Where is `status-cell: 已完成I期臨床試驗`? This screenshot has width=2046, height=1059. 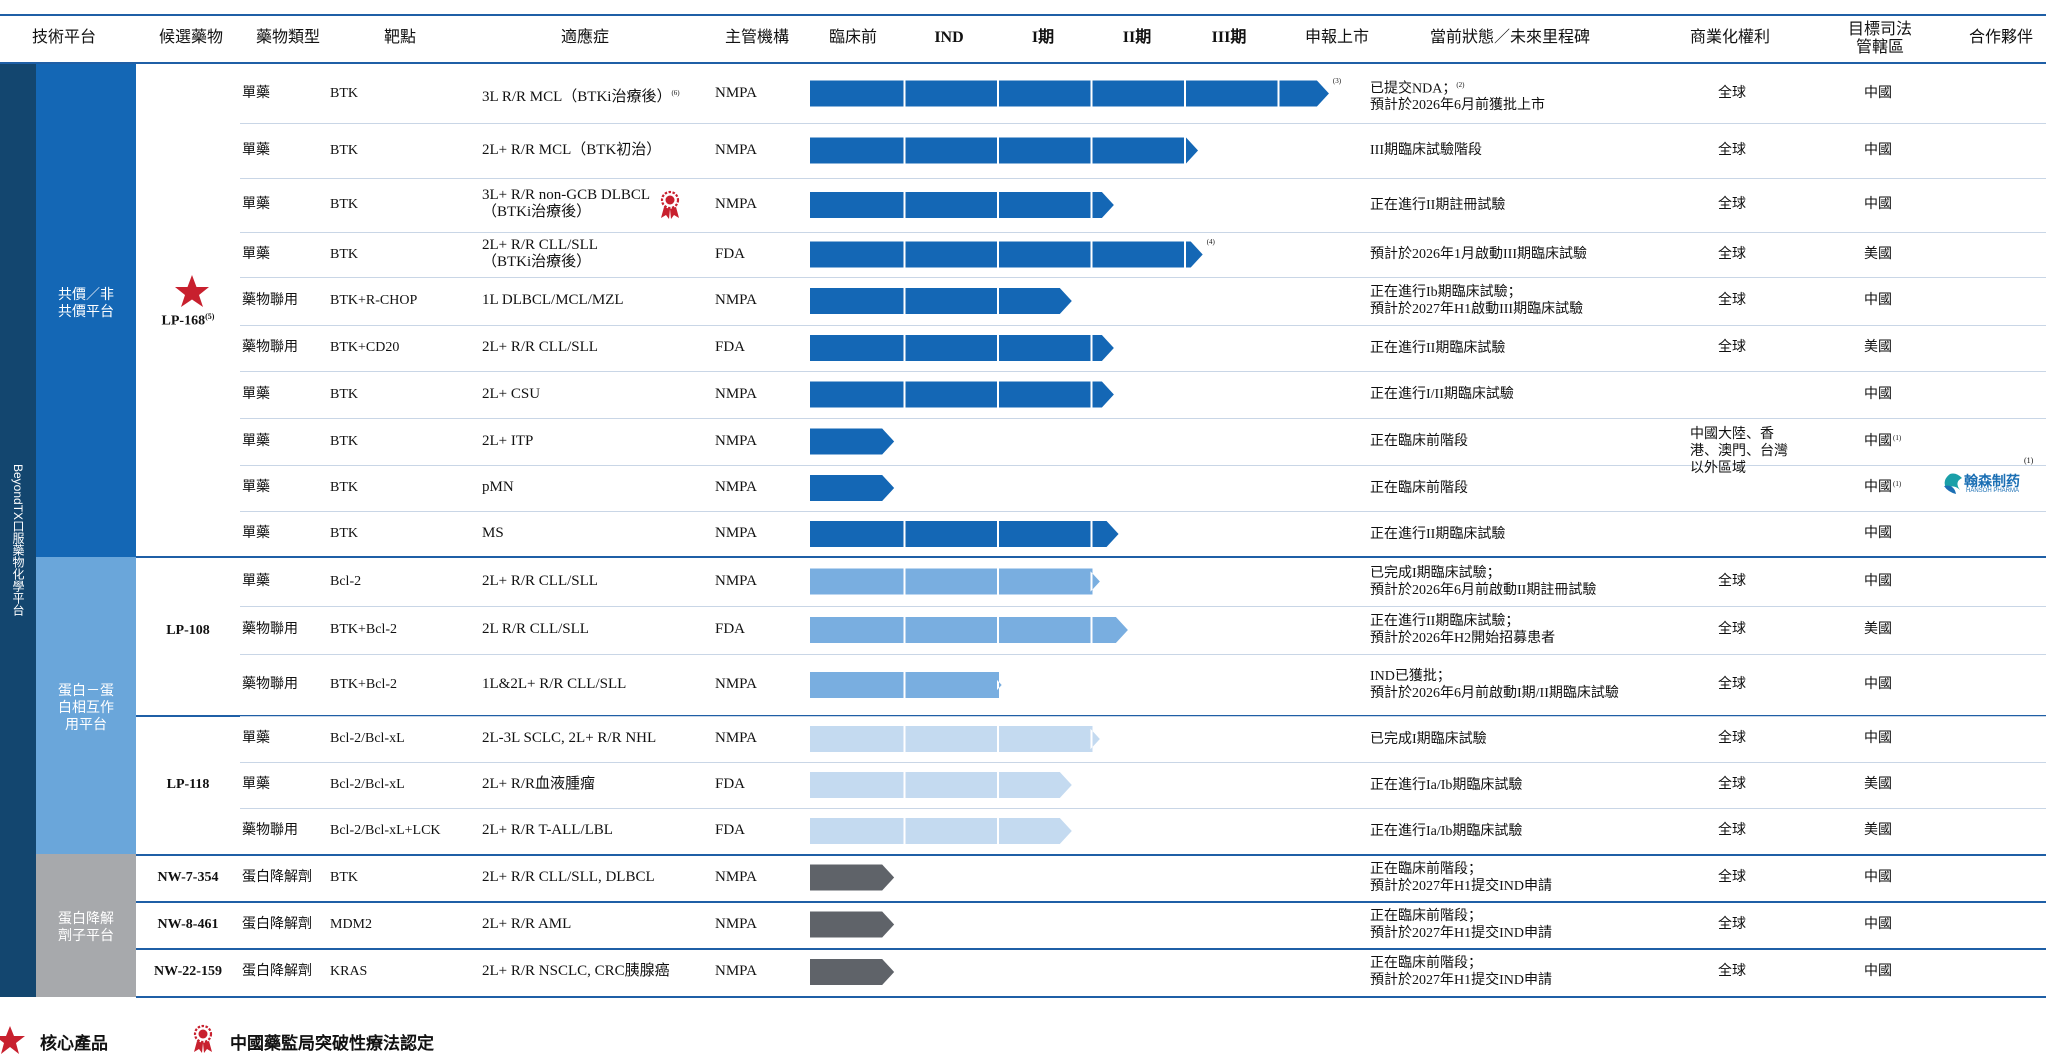
status-cell: 已完成I期臨床試驗 is located at coordinates (1428, 739).